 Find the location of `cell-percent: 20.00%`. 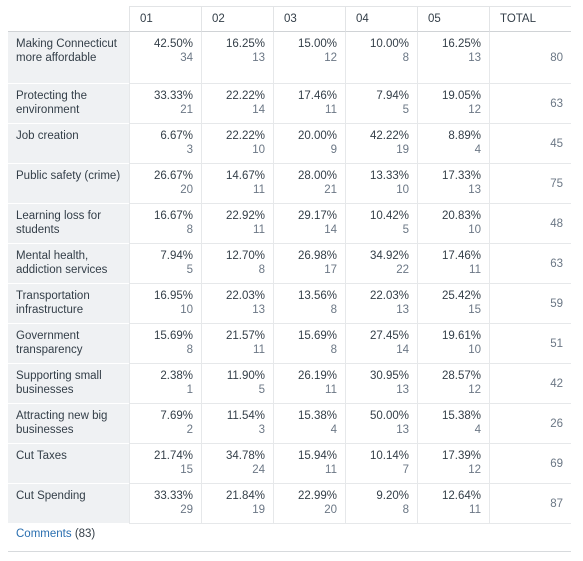

cell-percent: 20.00% is located at coordinates (317, 136).